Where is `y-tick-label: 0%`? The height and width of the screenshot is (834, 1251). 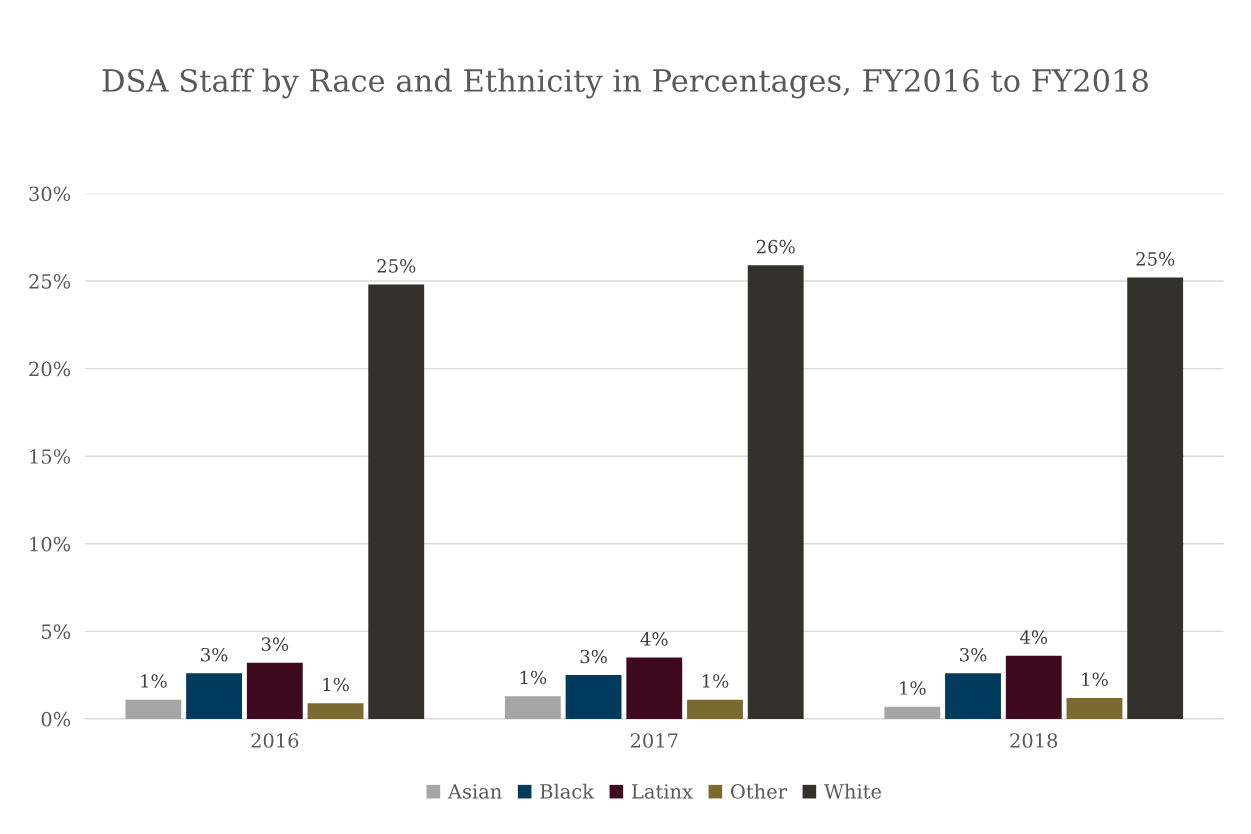
y-tick-label: 0% is located at coordinates (56, 719).